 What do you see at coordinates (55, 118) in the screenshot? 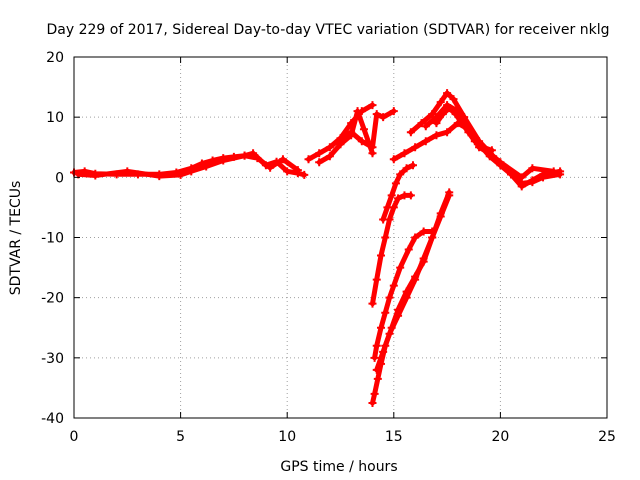
I see `y-tick-label: 10` at bounding box center [55, 118].